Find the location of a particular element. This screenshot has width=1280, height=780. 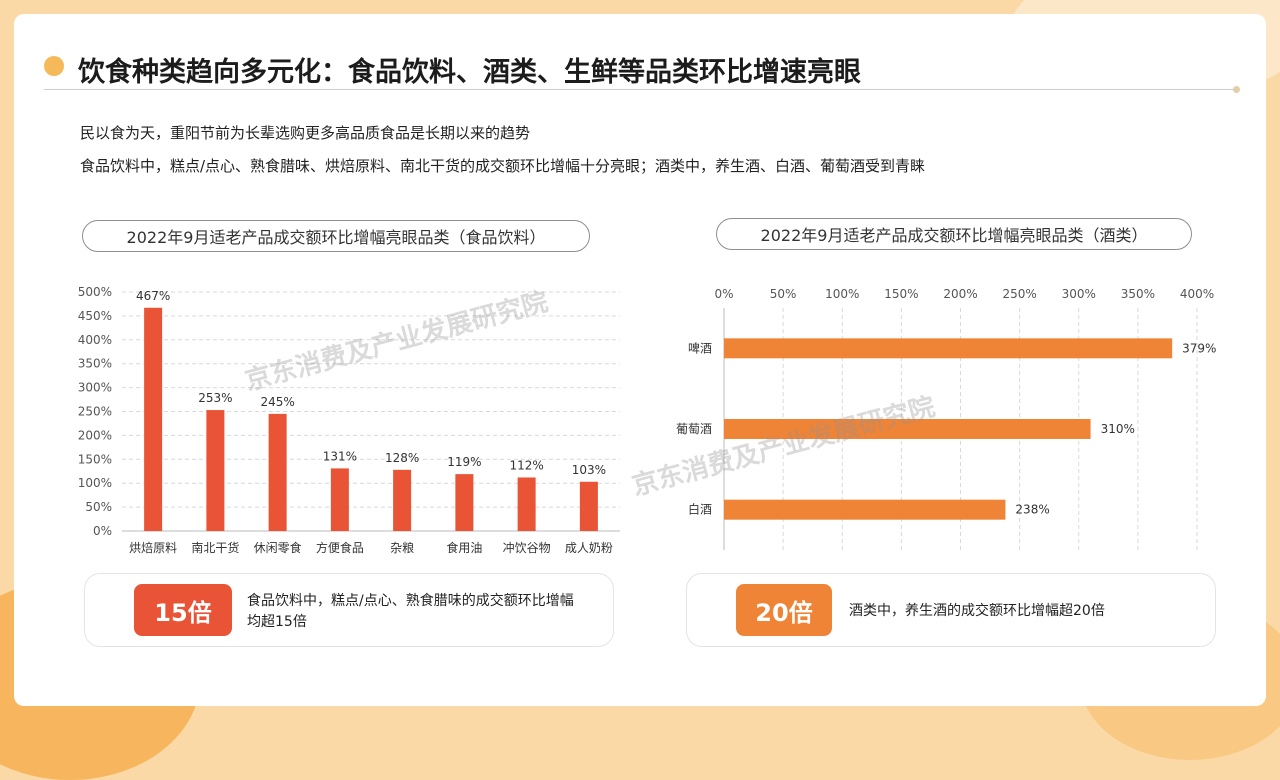

food-bar-value-label: 131% is located at coordinates (340, 456).